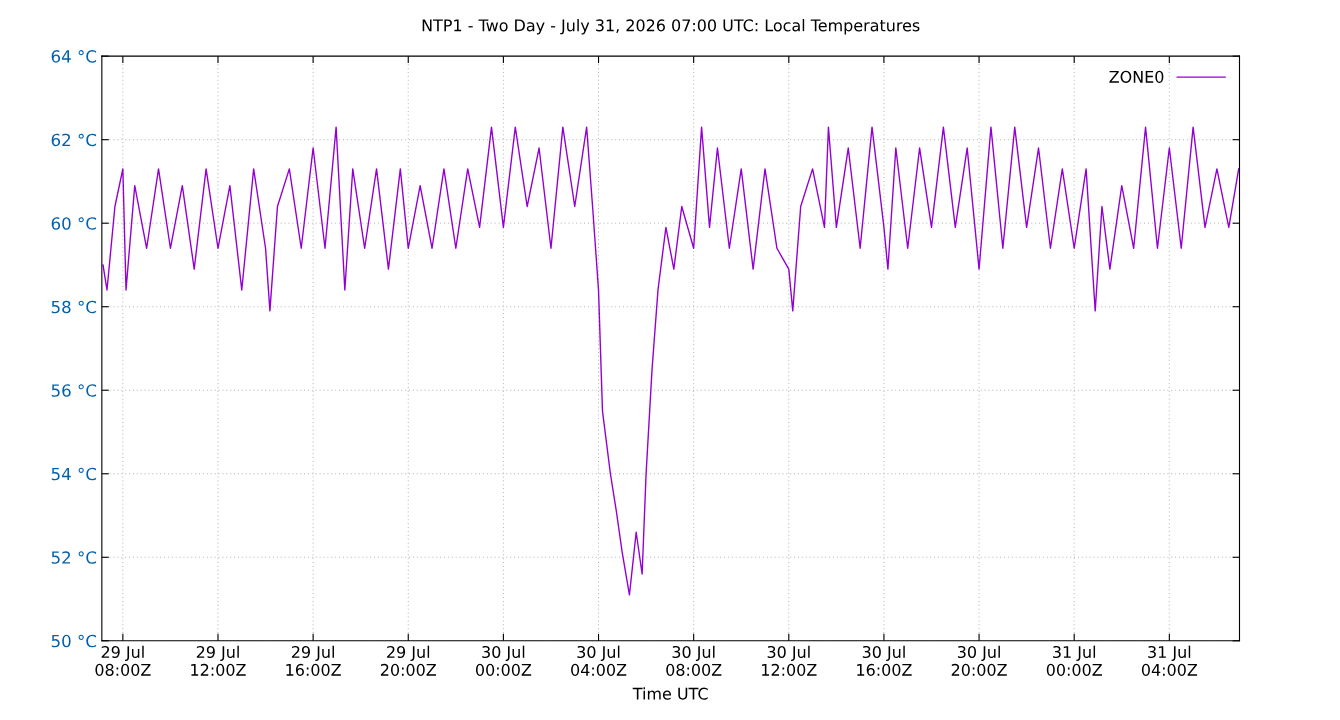 This screenshot has height=720, width=1340. Describe the element at coordinates (74, 307) in the screenshot. I see `y-tick-label: 58 °C` at that location.